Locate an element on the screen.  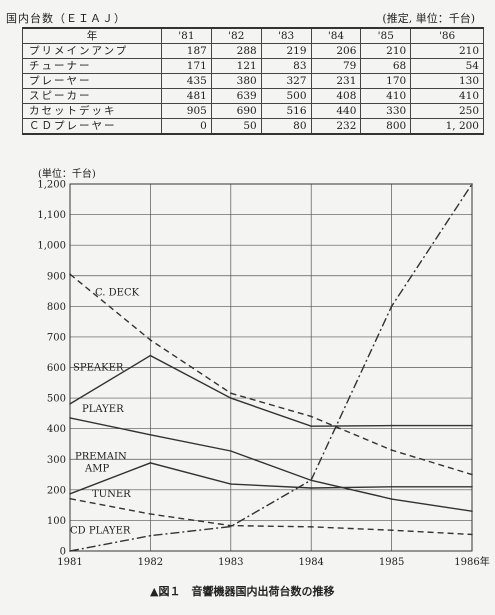
x-tick-label: 1983 is located at coordinates (230, 562).